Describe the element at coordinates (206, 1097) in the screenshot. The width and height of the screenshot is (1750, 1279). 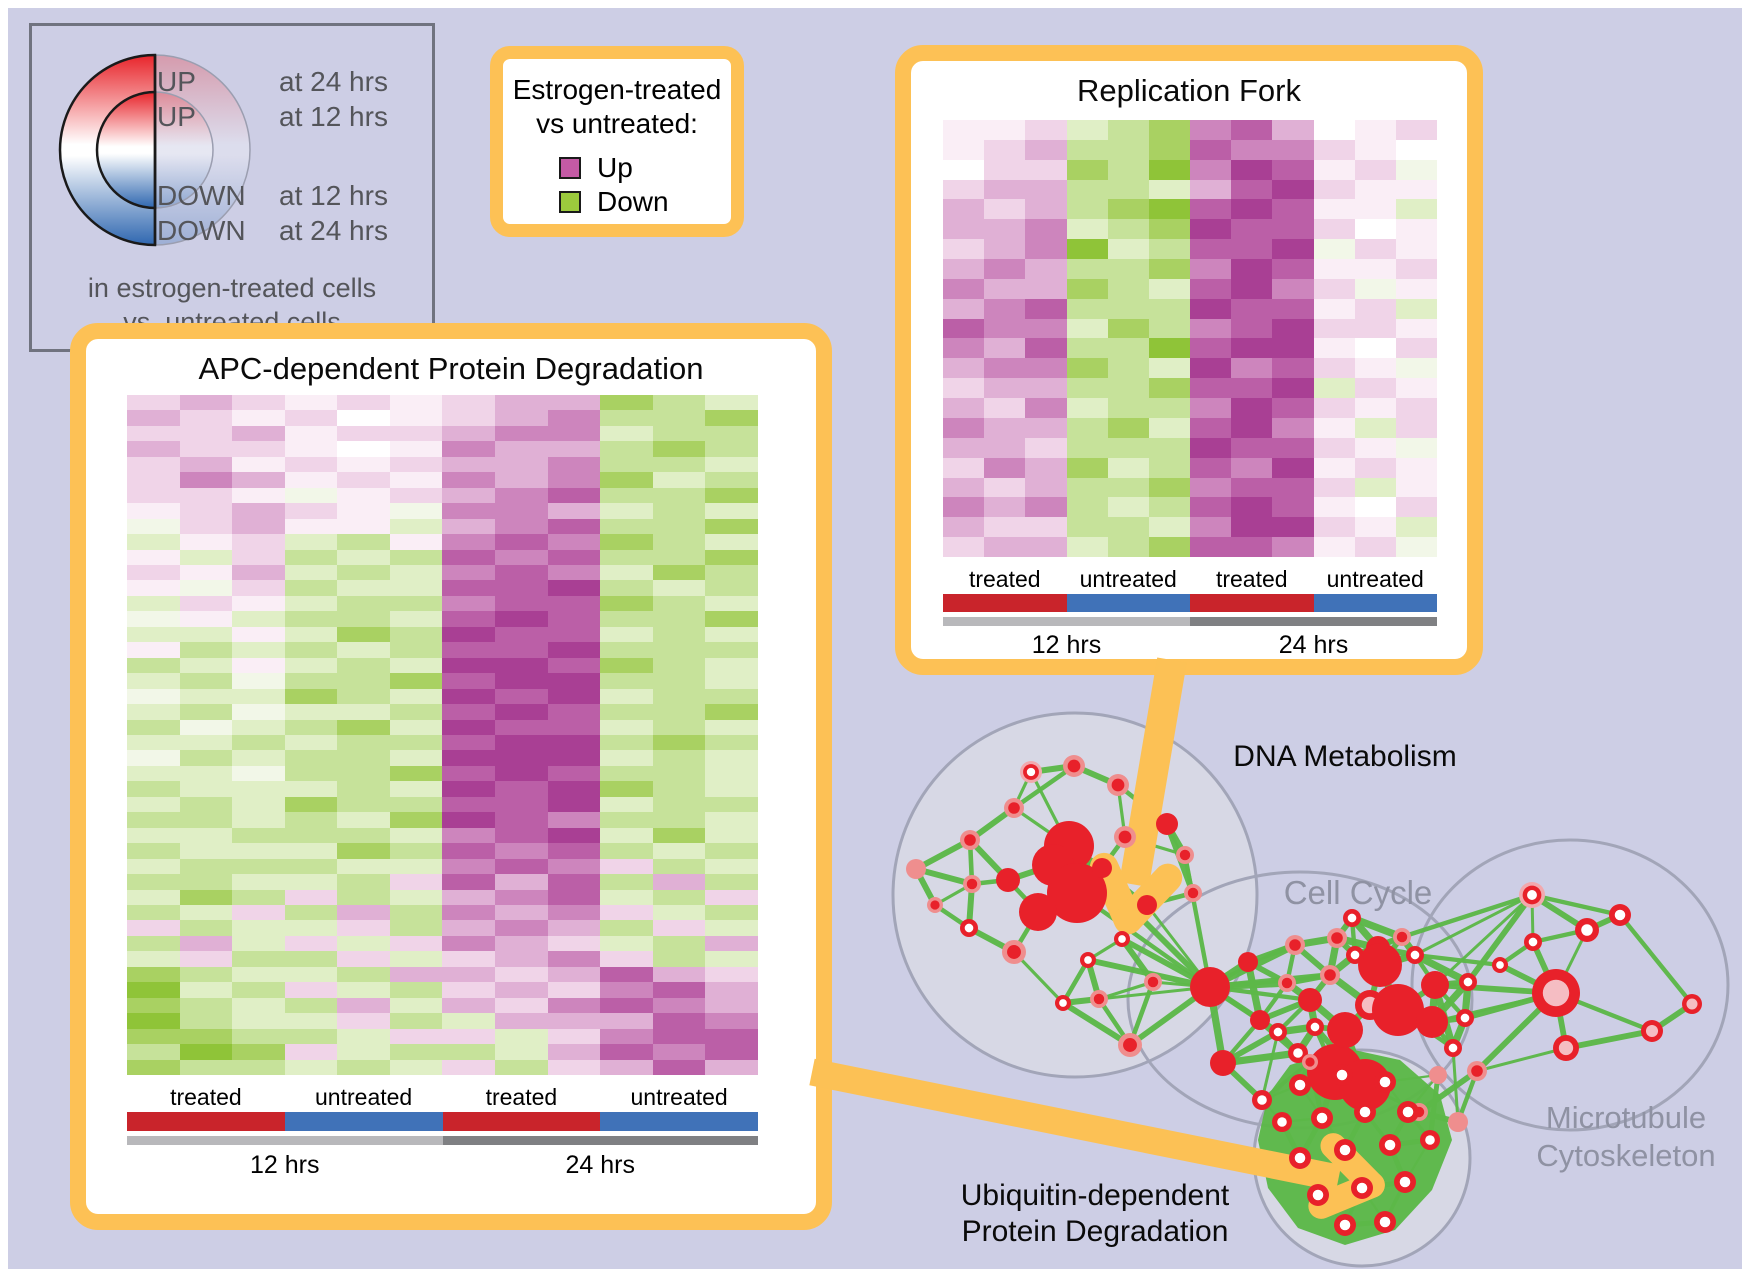
I see `apc-group-label: treated` at that location.